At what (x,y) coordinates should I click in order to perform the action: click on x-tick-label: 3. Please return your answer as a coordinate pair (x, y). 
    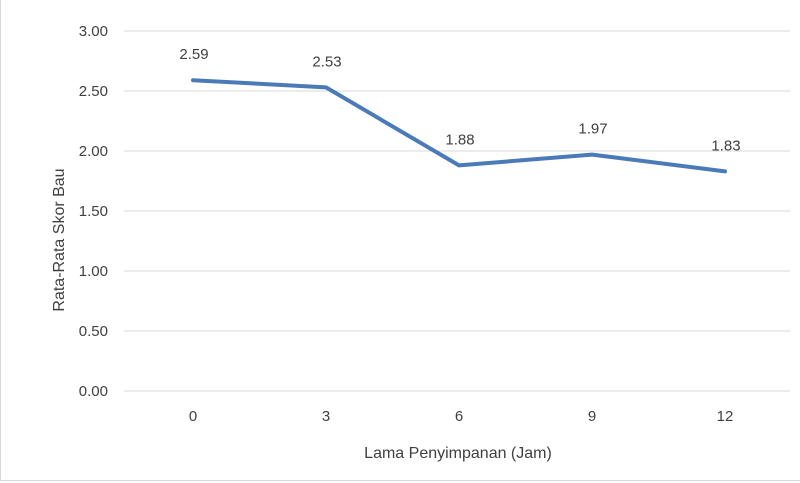
    Looking at the image, I should click on (326, 416).